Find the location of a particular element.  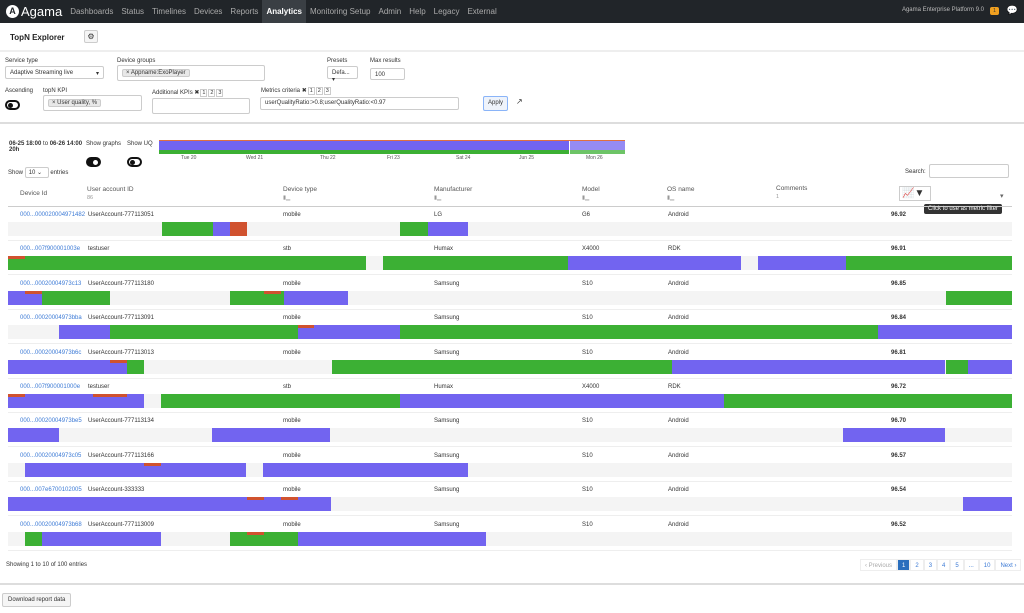

criteria-slot-1: 1 is located at coordinates (311, 91).